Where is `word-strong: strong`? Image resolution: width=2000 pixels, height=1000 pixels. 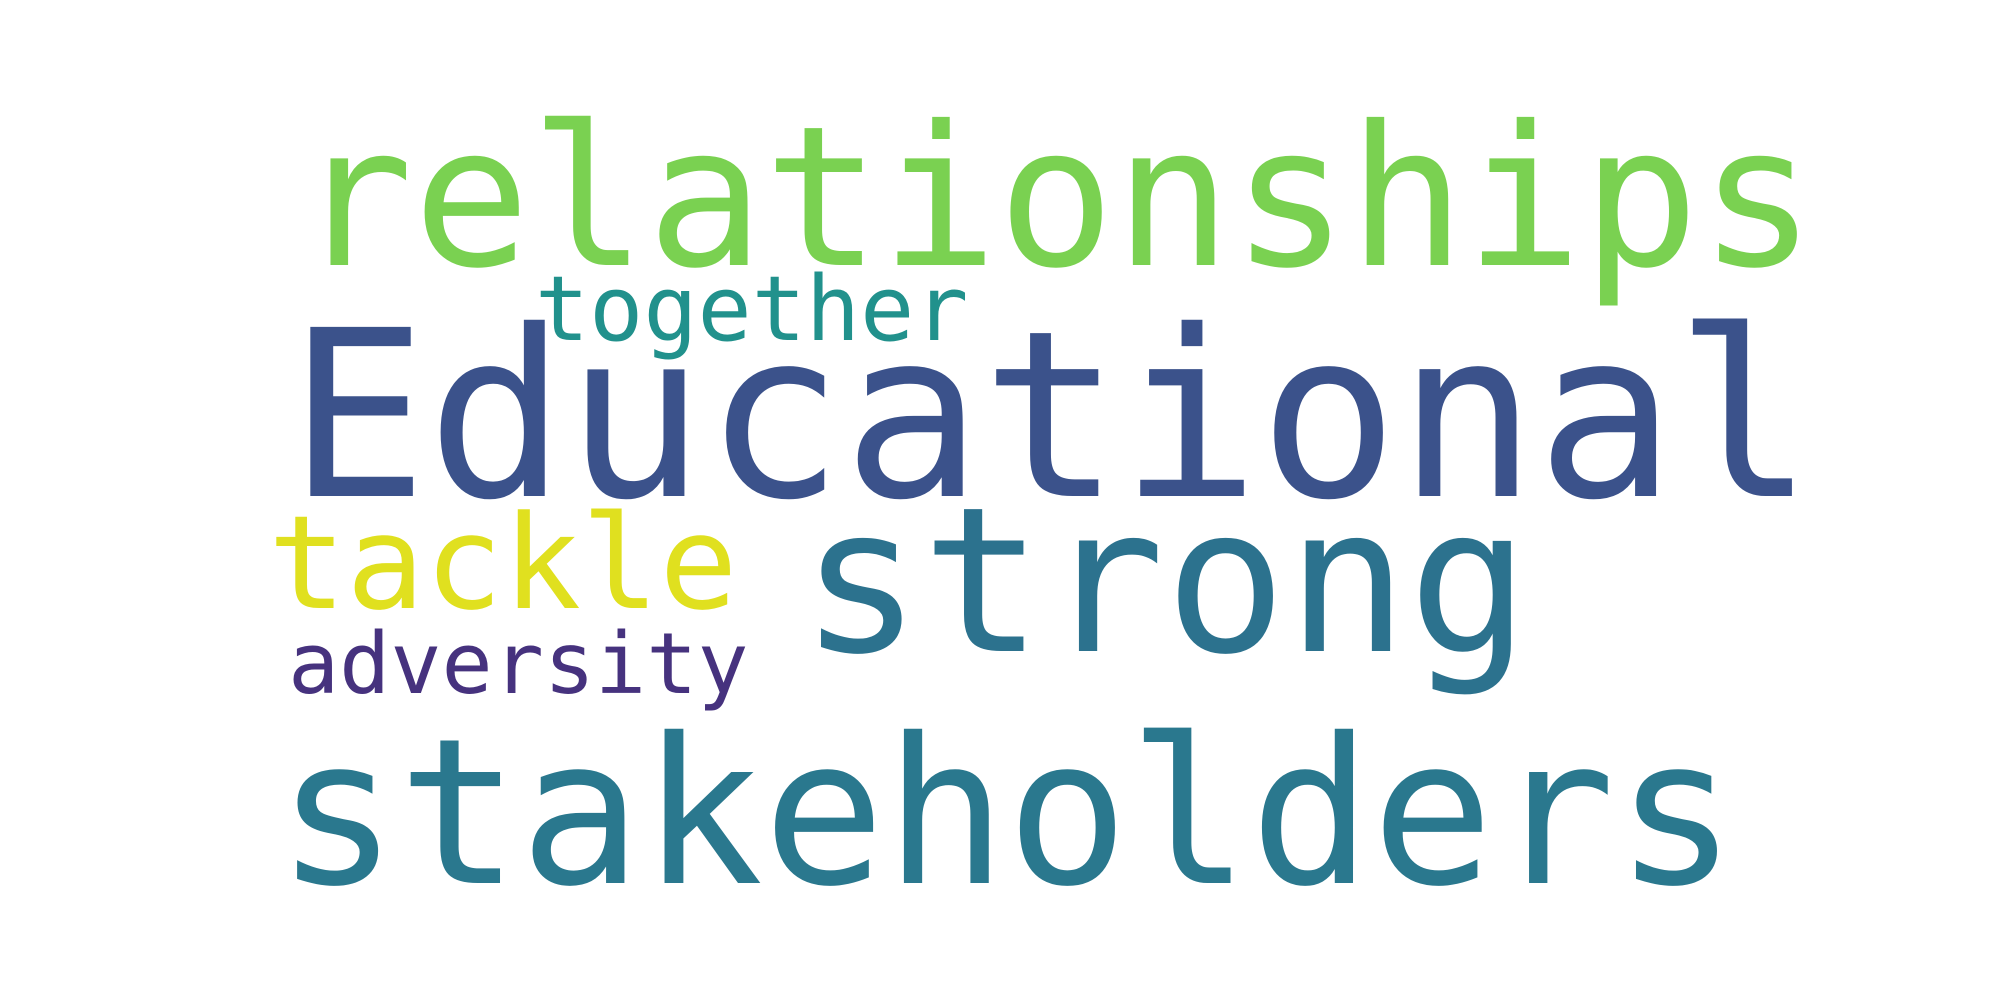
word-strong: strong is located at coordinates (1165, 581).